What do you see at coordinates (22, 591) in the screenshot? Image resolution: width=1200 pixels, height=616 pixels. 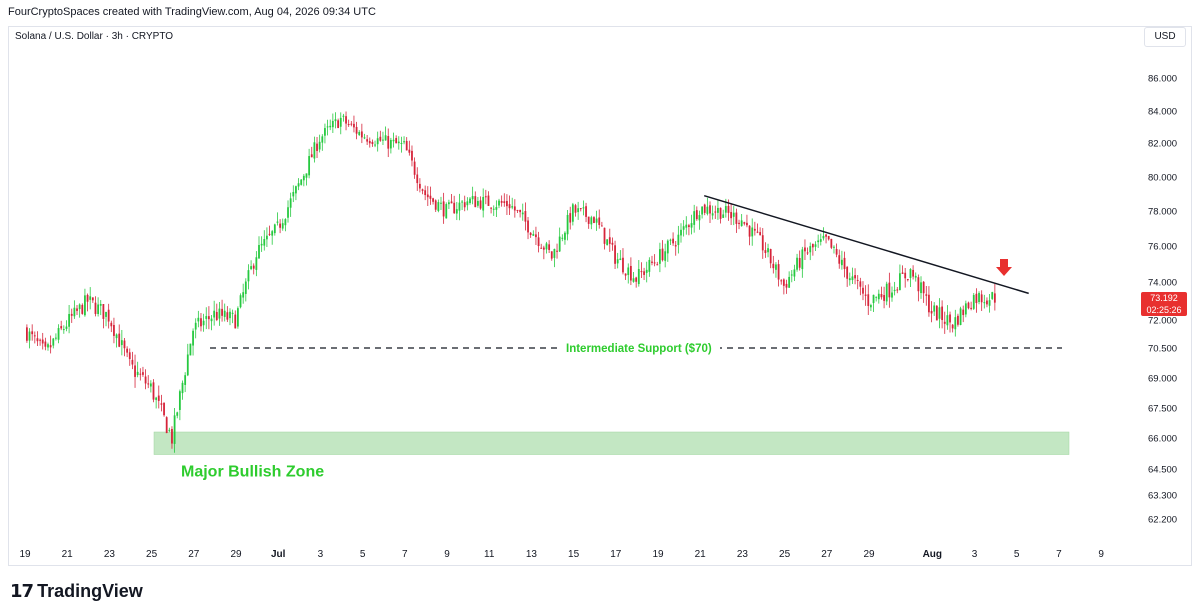 I see `tradingview-logo-icon: 17` at bounding box center [22, 591].